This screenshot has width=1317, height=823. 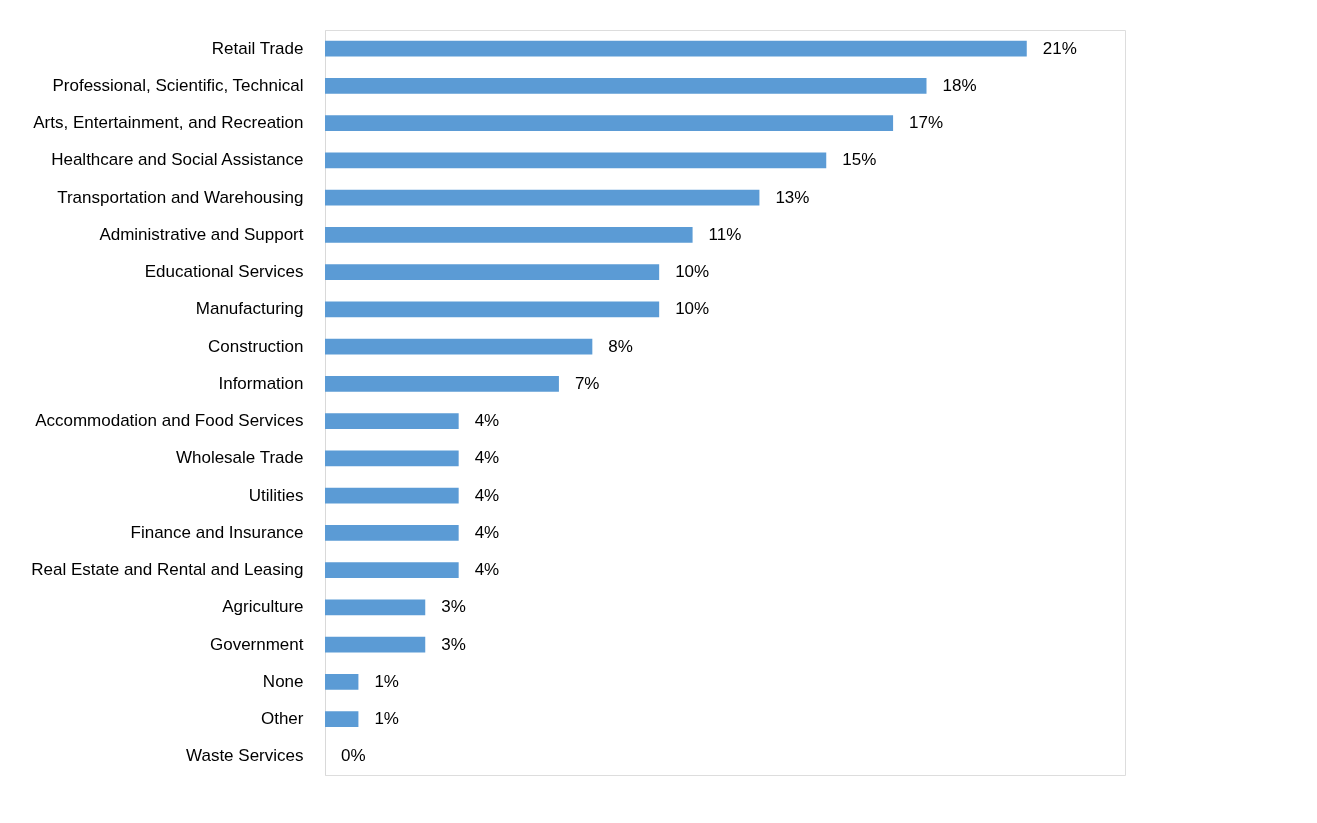 I want to click on data-label: 8%, so click(x=620, y=346).